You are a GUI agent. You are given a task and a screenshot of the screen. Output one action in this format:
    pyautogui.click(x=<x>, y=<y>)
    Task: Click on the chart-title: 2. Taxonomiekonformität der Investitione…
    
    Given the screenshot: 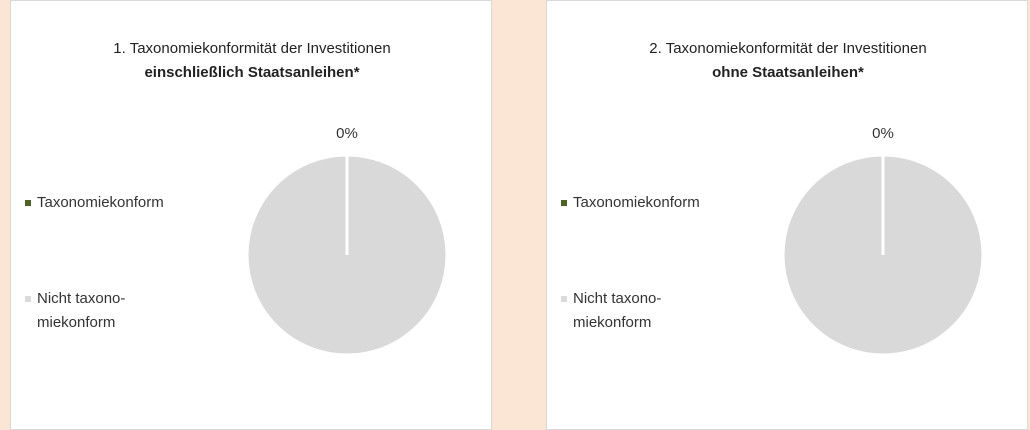 What is the action you would take?
    pyautogui.click(x=788, y=48)
    